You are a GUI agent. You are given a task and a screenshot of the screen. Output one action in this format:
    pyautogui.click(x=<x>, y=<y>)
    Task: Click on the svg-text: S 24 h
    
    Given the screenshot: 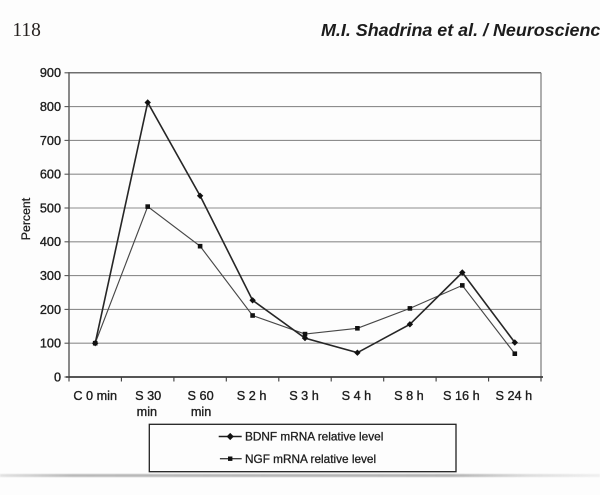 What is the action you would take?
    pyautogui.click(x=513, y=396)
    